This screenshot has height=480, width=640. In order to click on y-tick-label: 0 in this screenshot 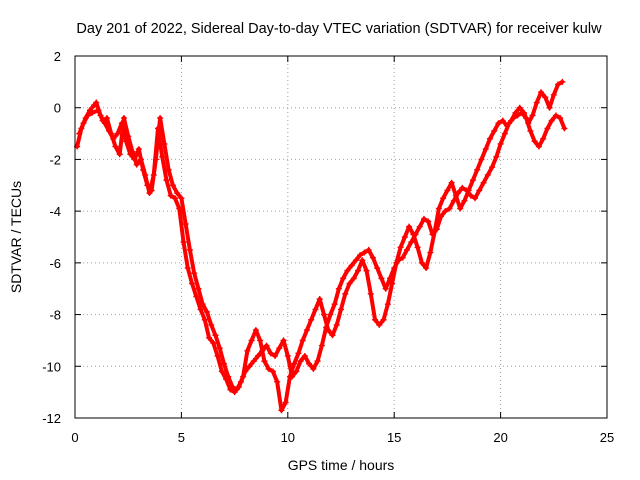, I will do `click(57, 108)`.